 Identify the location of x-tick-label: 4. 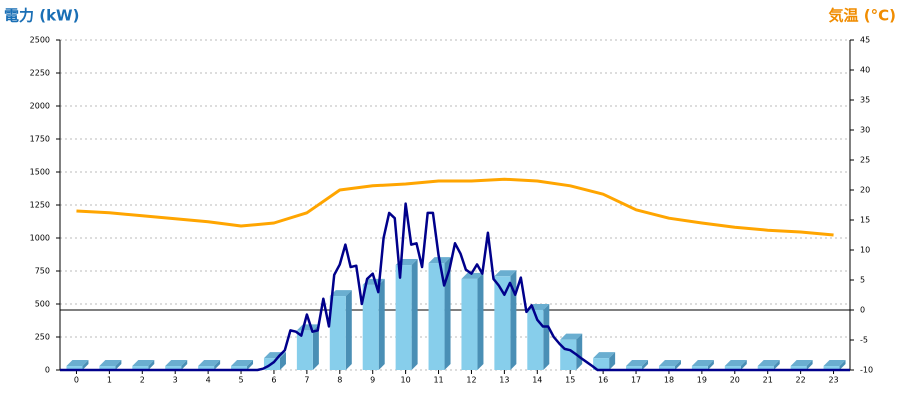
(208, 380).